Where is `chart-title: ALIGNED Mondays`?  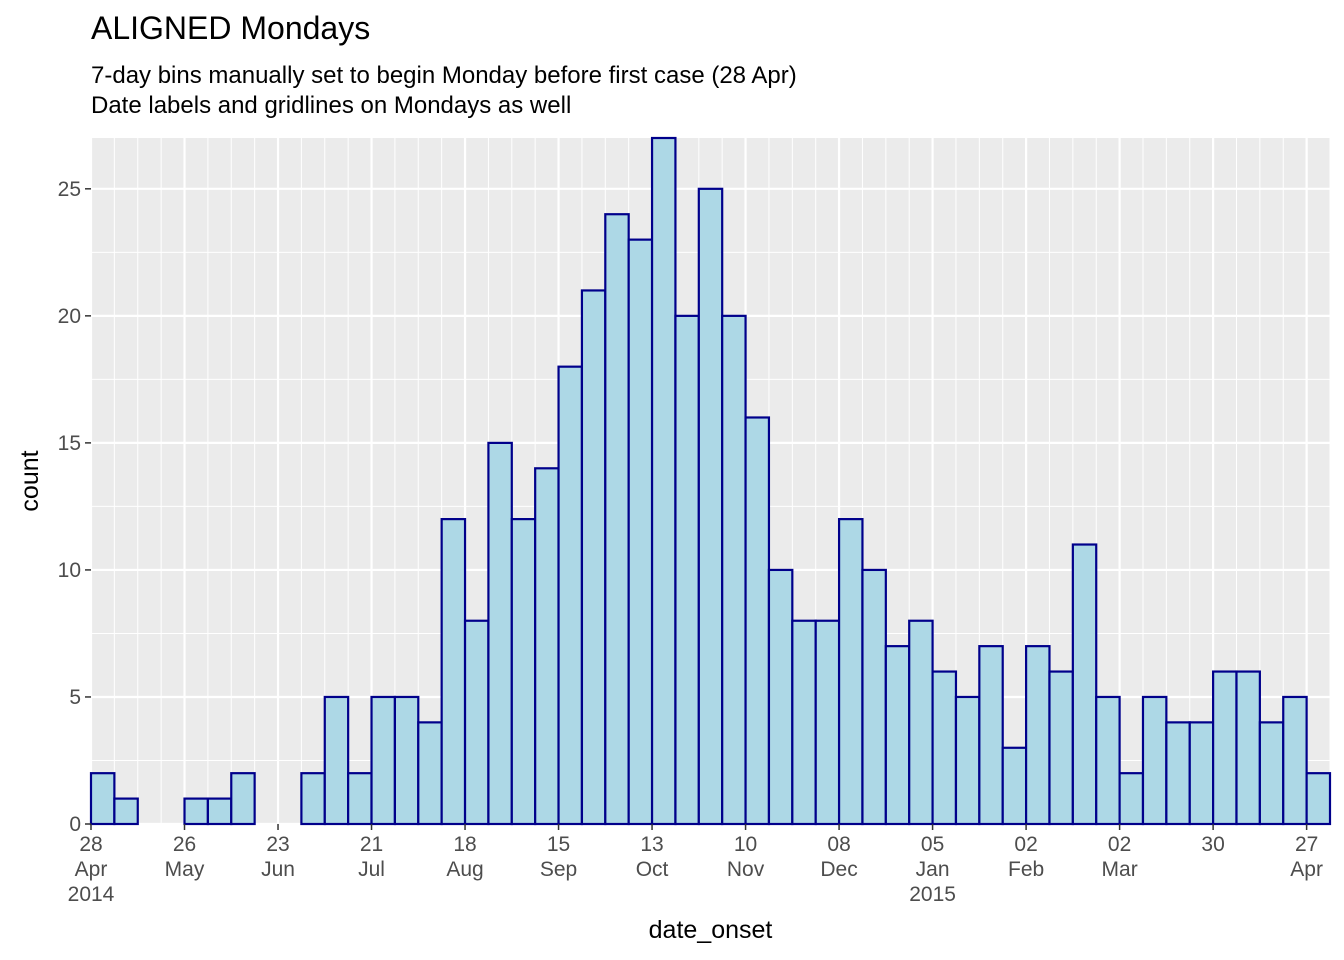 chart-title: ALIGNED Mondays is located at coordinates (231, 28).